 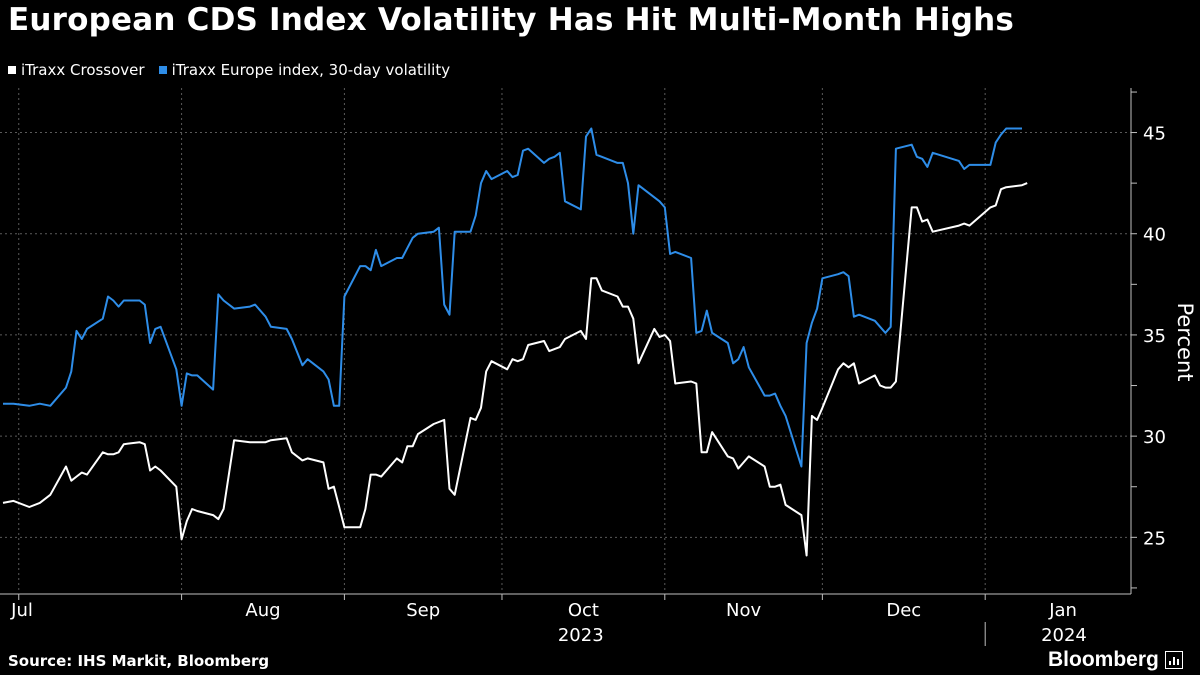 I want to click on y-tick-label-35: 35, so click(x=1154, y=336).